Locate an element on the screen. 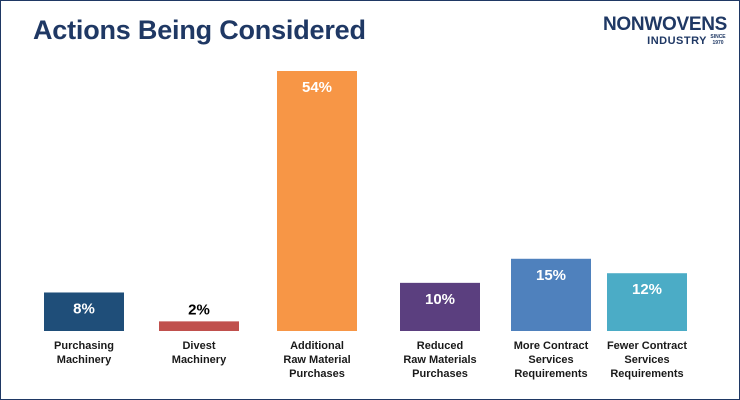 This screenshot has height=400, width=740. logo-subline: INDUSTRY is located at coordinates (677, 41).